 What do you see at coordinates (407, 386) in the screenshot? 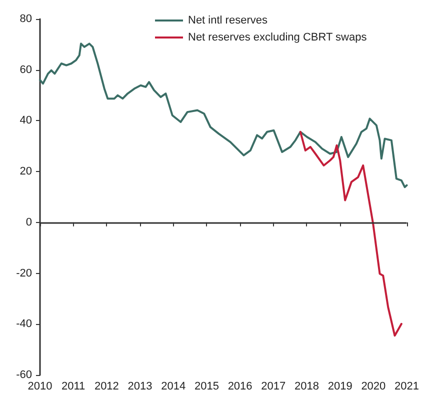
I see `x-tick-label: 2021` at bounding box center [407, 386].